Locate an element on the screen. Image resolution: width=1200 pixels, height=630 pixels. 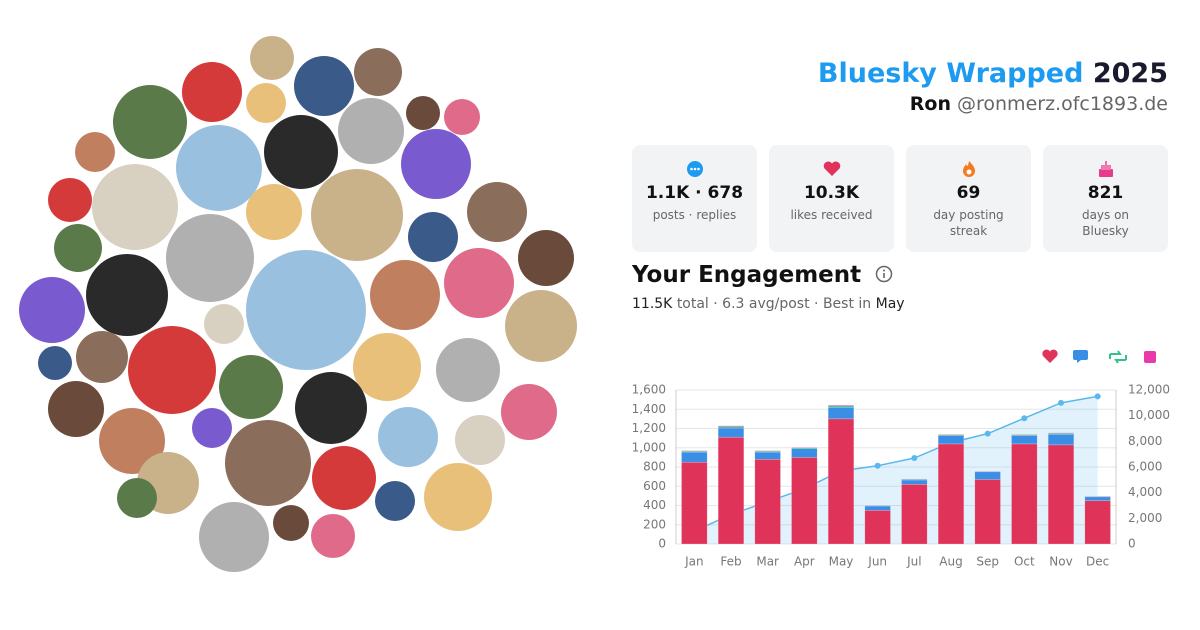
user: Ron @ronmerz.ofc1893.de is located at coordinates (993, 104).